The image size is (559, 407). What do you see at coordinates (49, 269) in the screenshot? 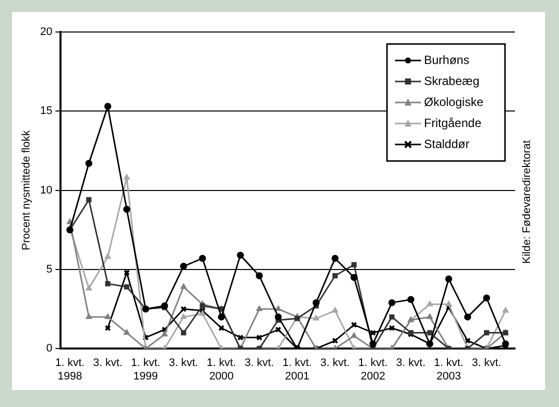
I see `y-tick-label: 5` at bounding box center [49, 269].